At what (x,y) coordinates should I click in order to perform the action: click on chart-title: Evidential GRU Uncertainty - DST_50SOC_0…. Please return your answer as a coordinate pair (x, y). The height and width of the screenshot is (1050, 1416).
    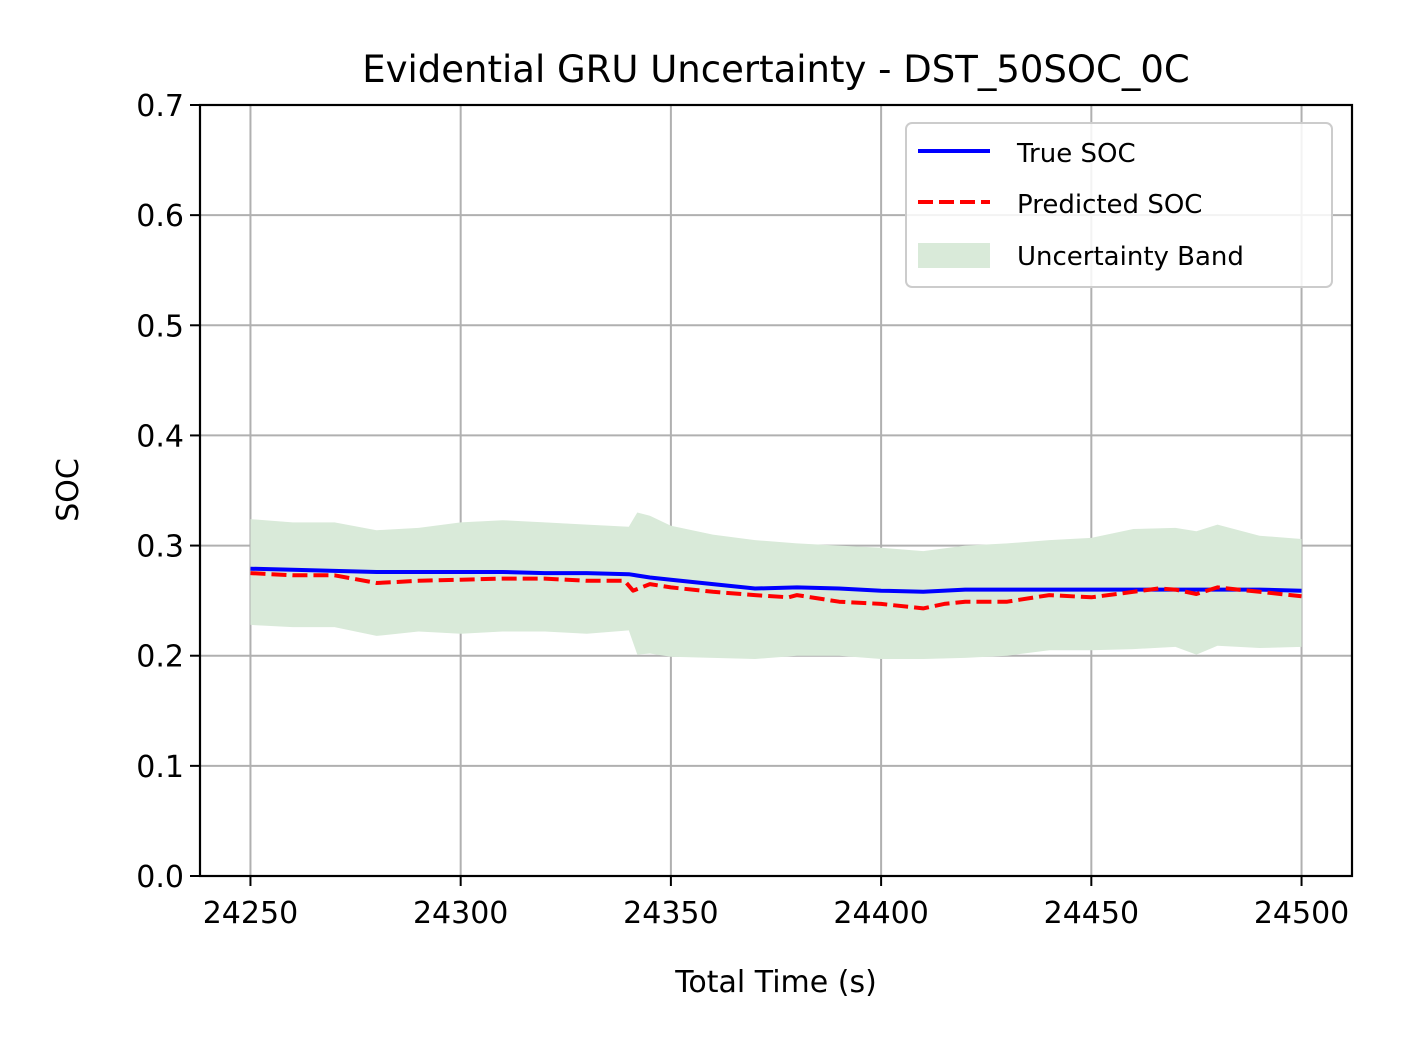
    Looking at the image, I should click on (776, 69).